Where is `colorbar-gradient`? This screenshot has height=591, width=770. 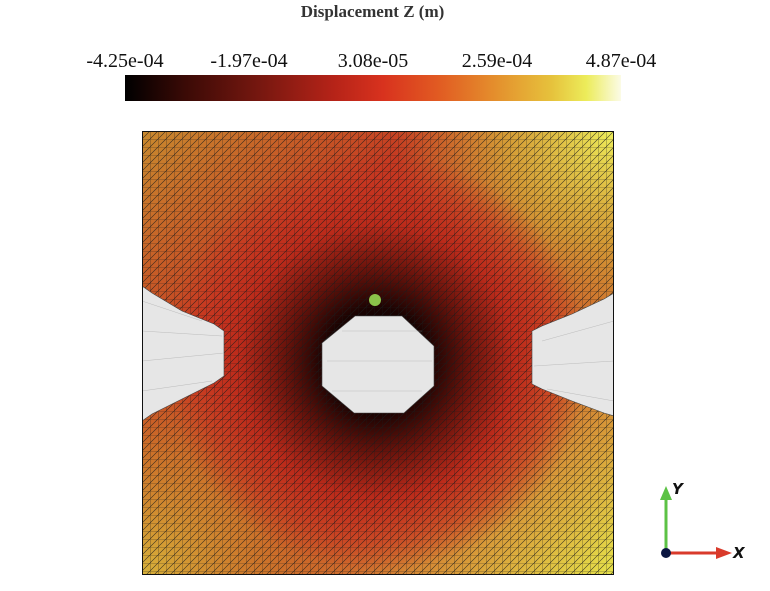
colorbar-gradient is located at coordinates (373, 88).